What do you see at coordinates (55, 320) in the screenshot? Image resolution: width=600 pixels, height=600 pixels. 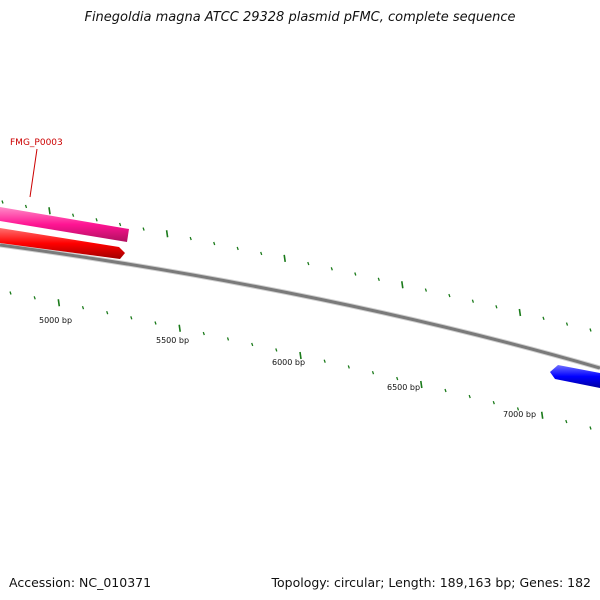 I see `axis-label-5000: 5000 bp` at bounding box center [55, 320].